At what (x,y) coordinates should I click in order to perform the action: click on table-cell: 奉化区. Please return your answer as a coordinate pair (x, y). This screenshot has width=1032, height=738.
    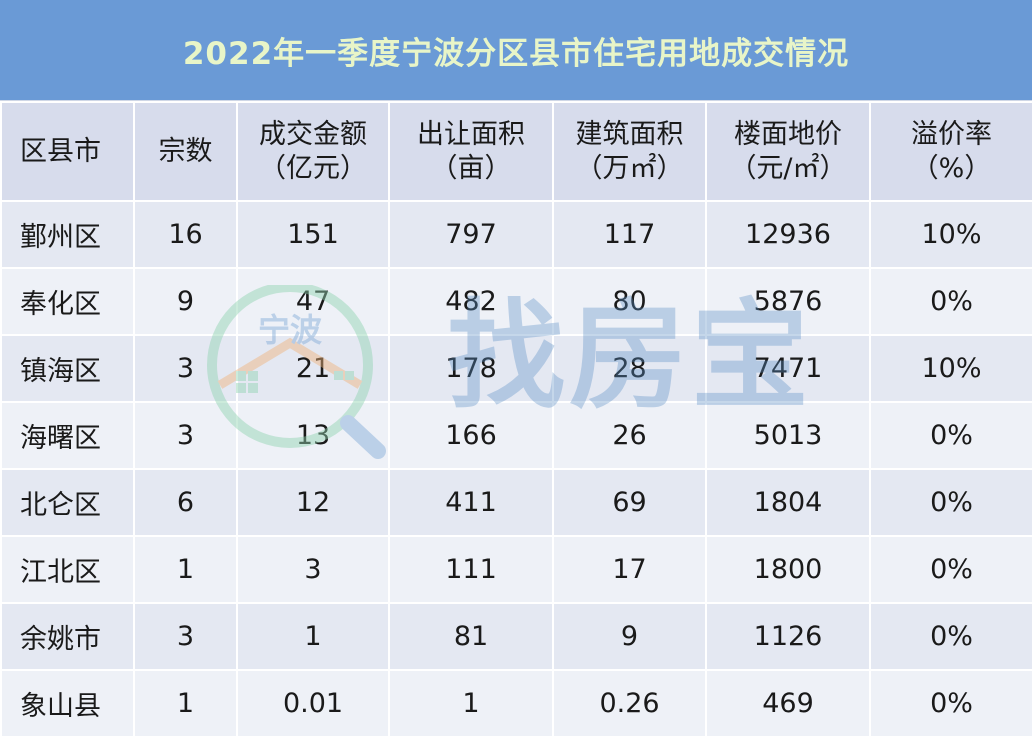
    Looking at the image, I should click on (67, 301).